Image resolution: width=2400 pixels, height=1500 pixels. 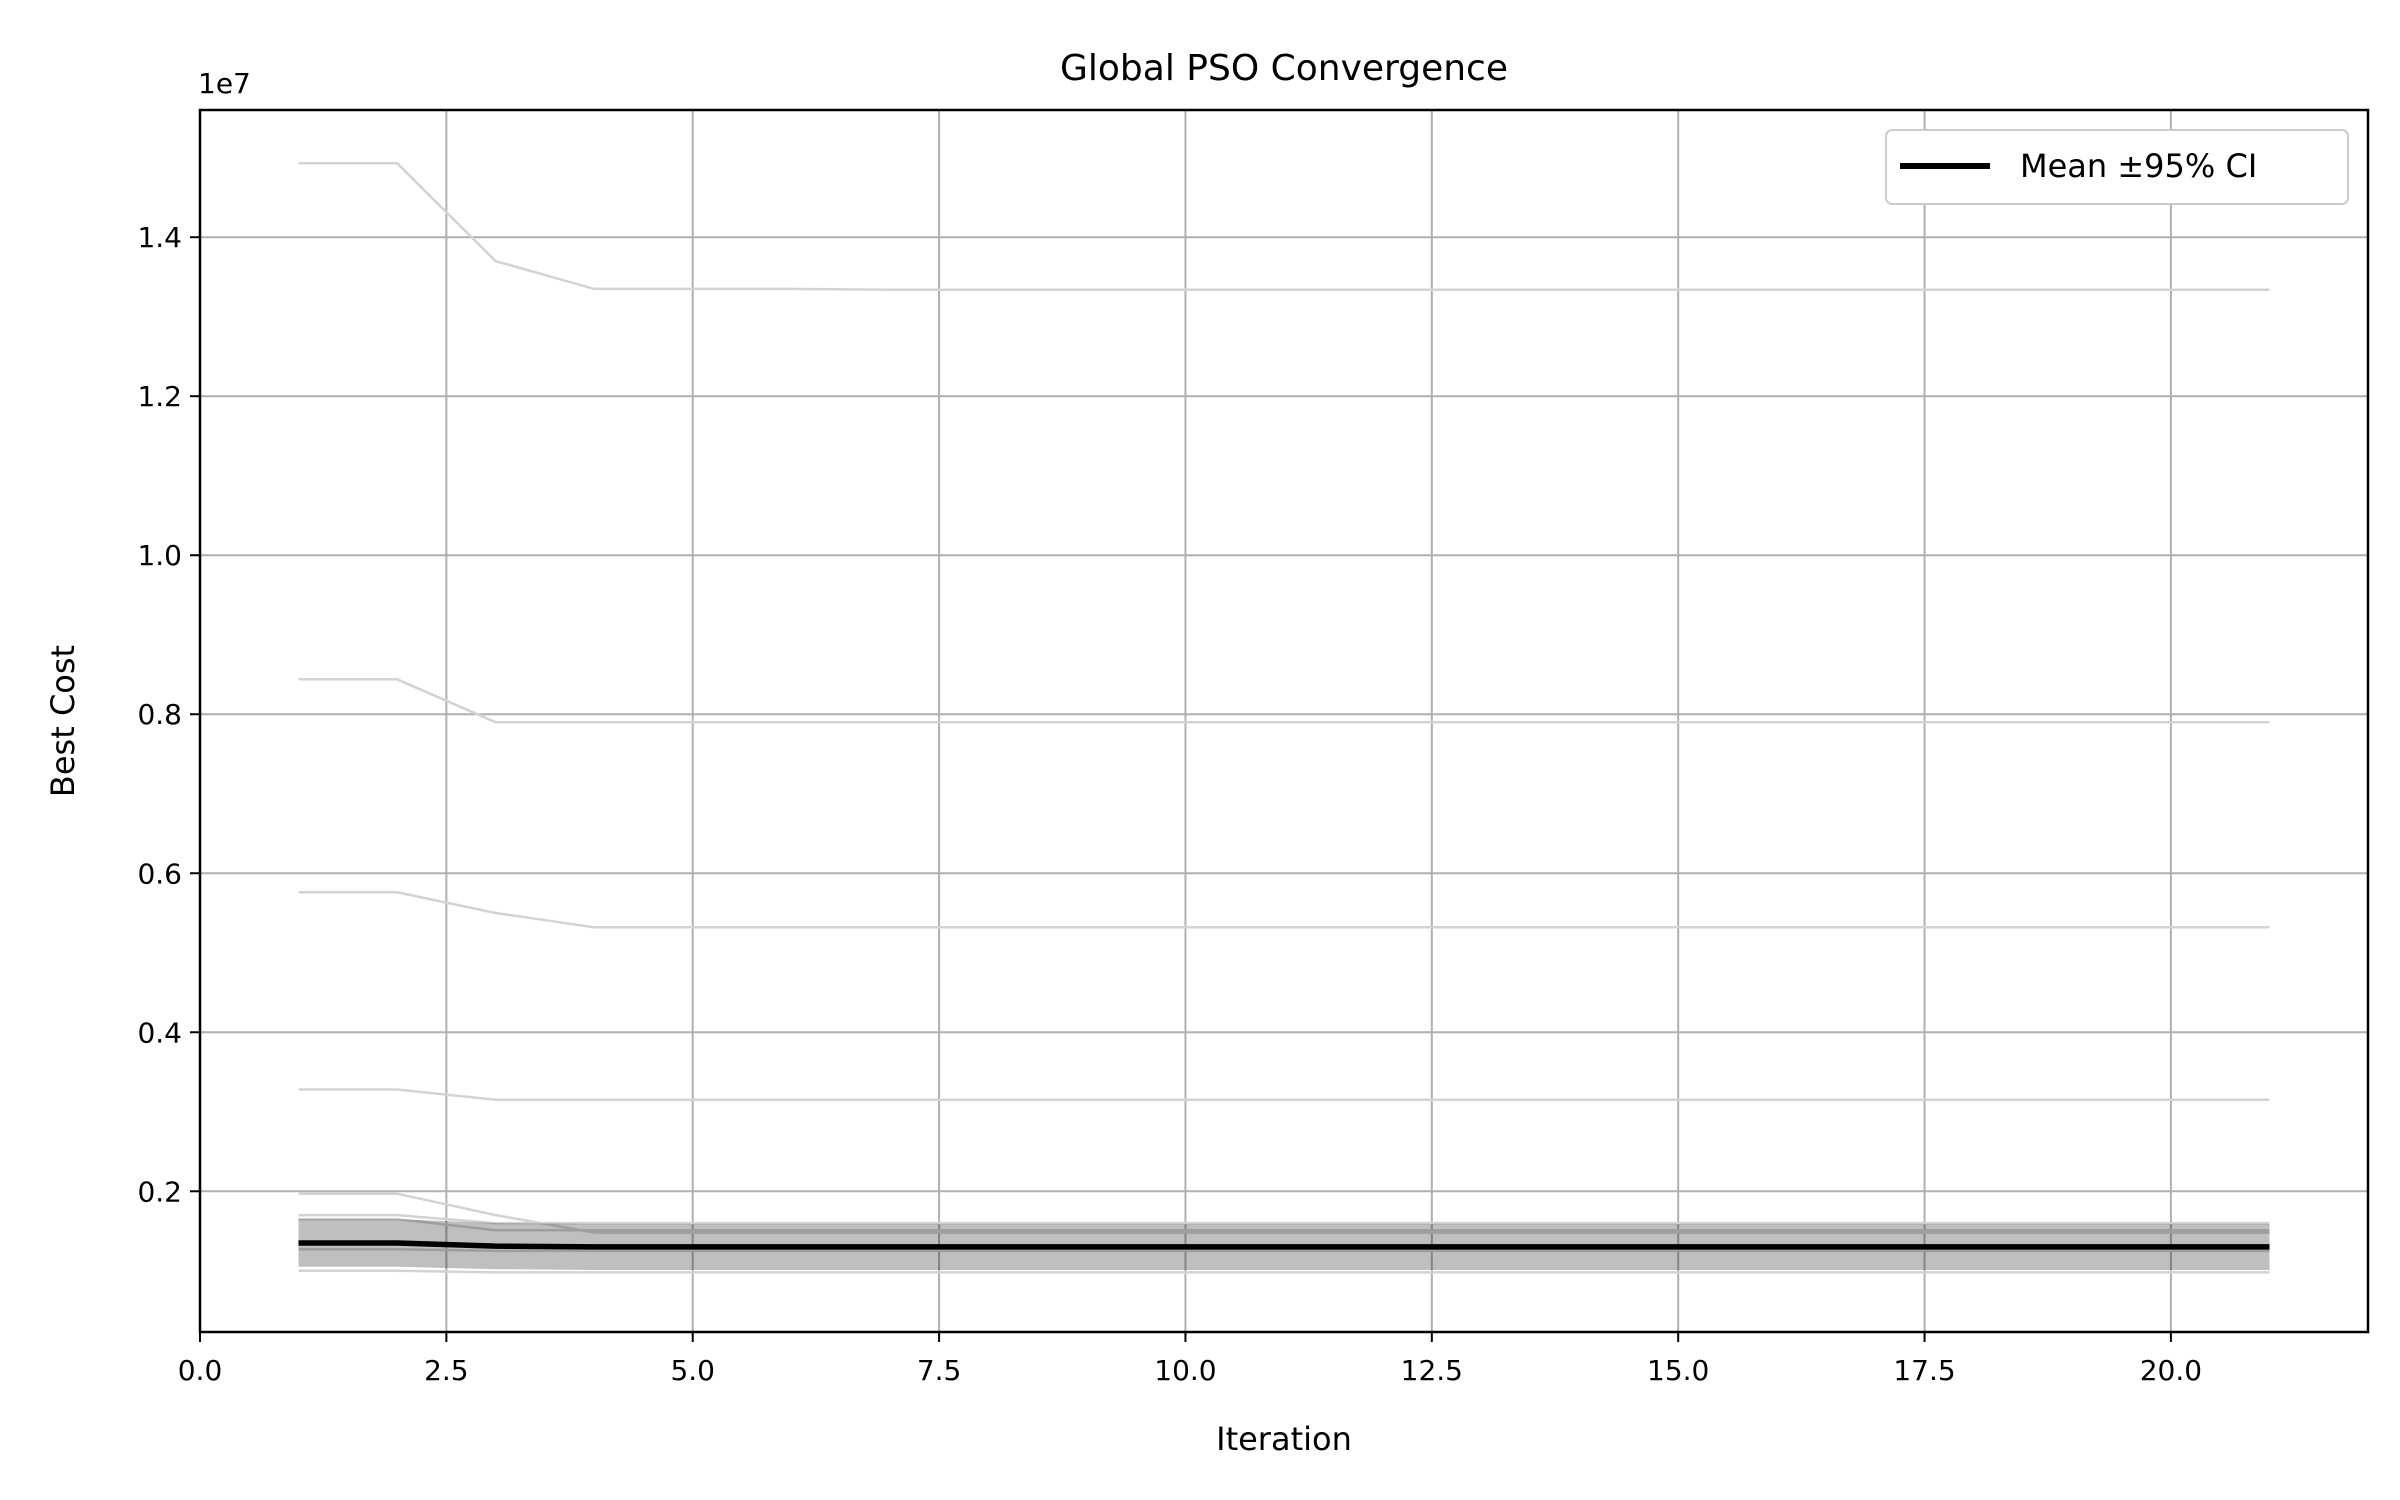 What do you see at coordinates (159, 237) in the screenshot?
I see `y-tick-label: 1.4` at bounding box center [159, 237].